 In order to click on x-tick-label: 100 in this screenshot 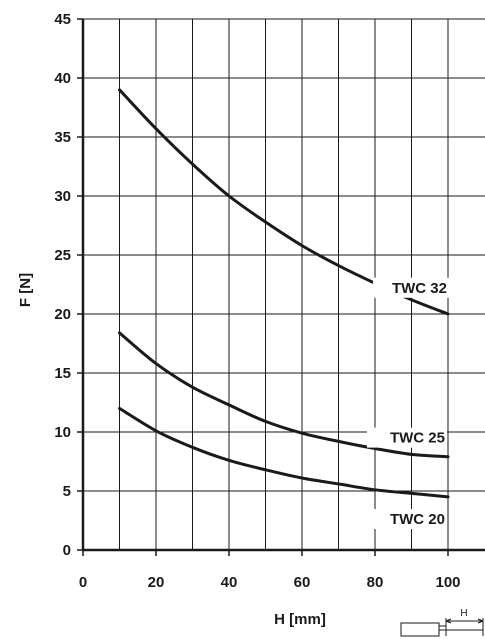, I will do `click(447, 582)`.